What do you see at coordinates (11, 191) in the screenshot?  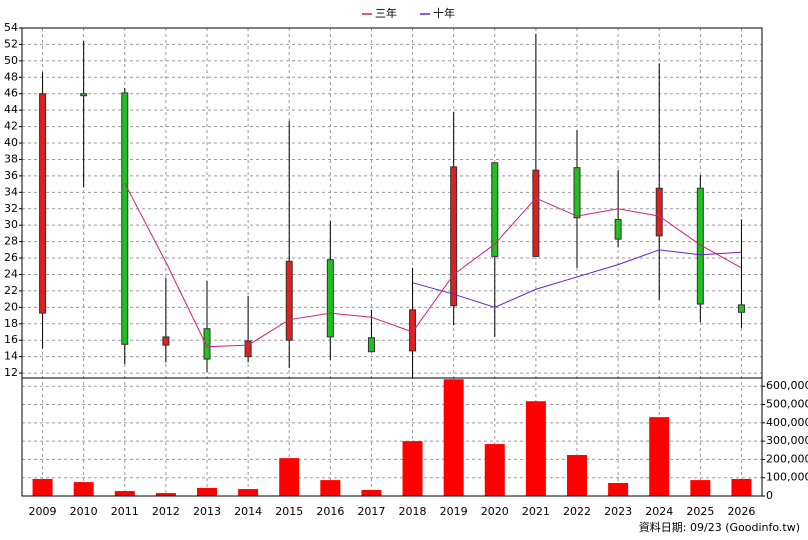 I see `y-tick-label: 34` at bounding box center [11, 191].